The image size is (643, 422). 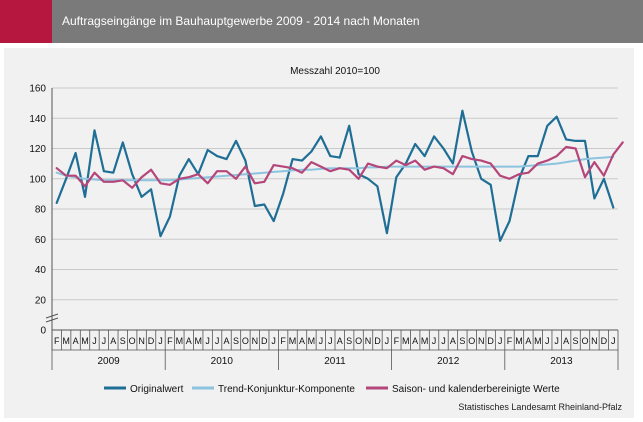 What do you see at coordinates (37, 179) in the screenshot?
I see `y-tick-label: 100` at bounding box center [37, 179].